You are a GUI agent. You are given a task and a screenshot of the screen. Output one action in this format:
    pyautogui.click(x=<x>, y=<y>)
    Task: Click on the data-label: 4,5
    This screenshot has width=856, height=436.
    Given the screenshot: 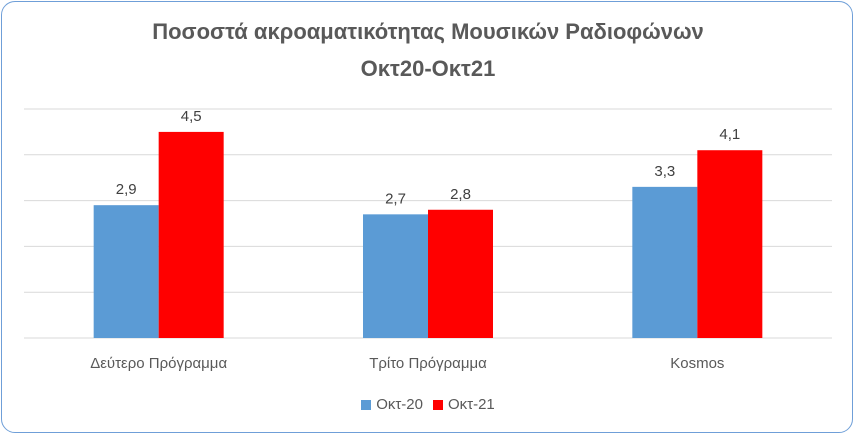 What is the action you would take?
    pyautogui.click(x=191, y=116)
    